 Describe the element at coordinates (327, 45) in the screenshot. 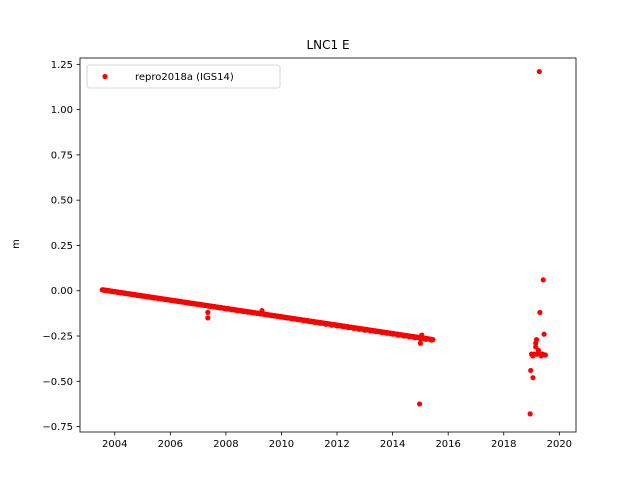

I see `chart-title: LNC1 E` at that location.